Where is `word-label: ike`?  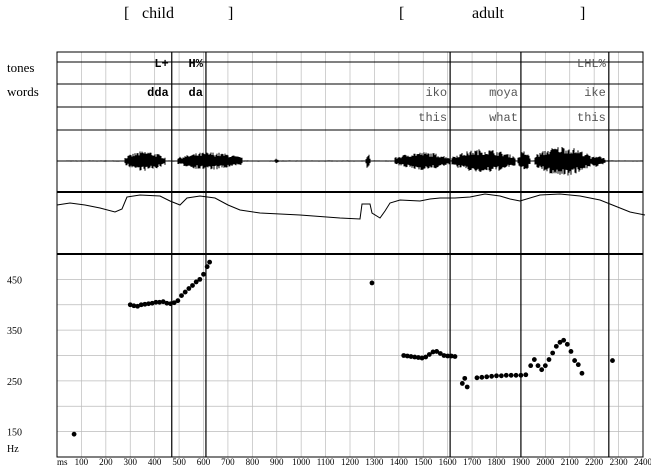
word-label: ike is located at coordinates (595, 93).